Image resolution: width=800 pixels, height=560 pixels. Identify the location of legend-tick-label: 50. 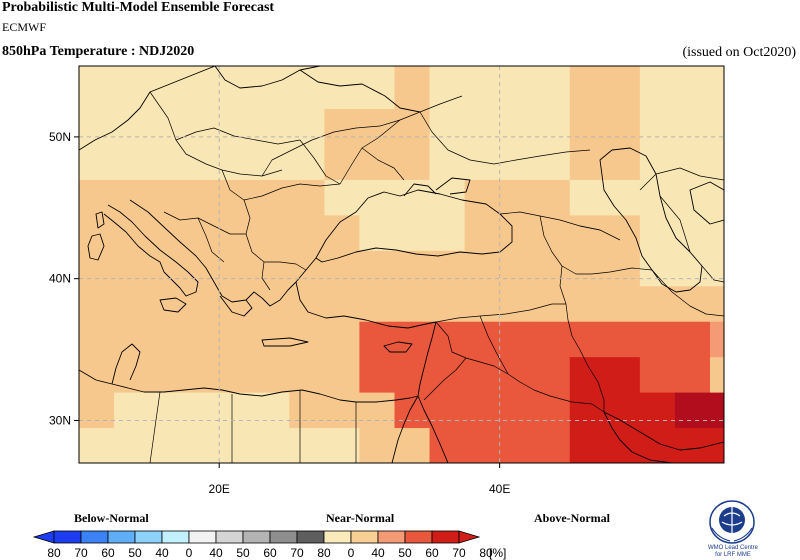
(243, 553).